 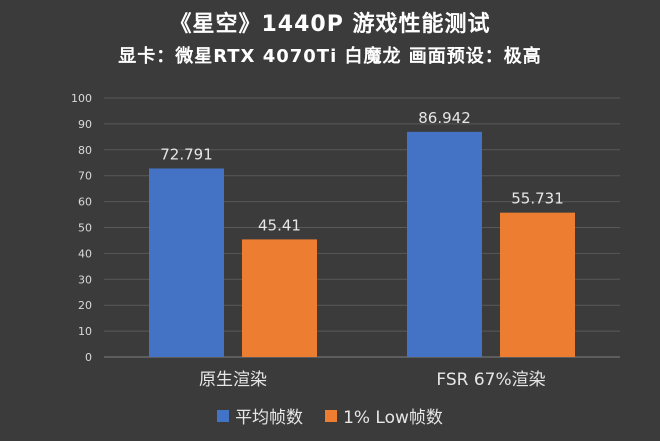 I want to click on data-label-series-2-cat-1: 45.41, so click(x=279, y=225).